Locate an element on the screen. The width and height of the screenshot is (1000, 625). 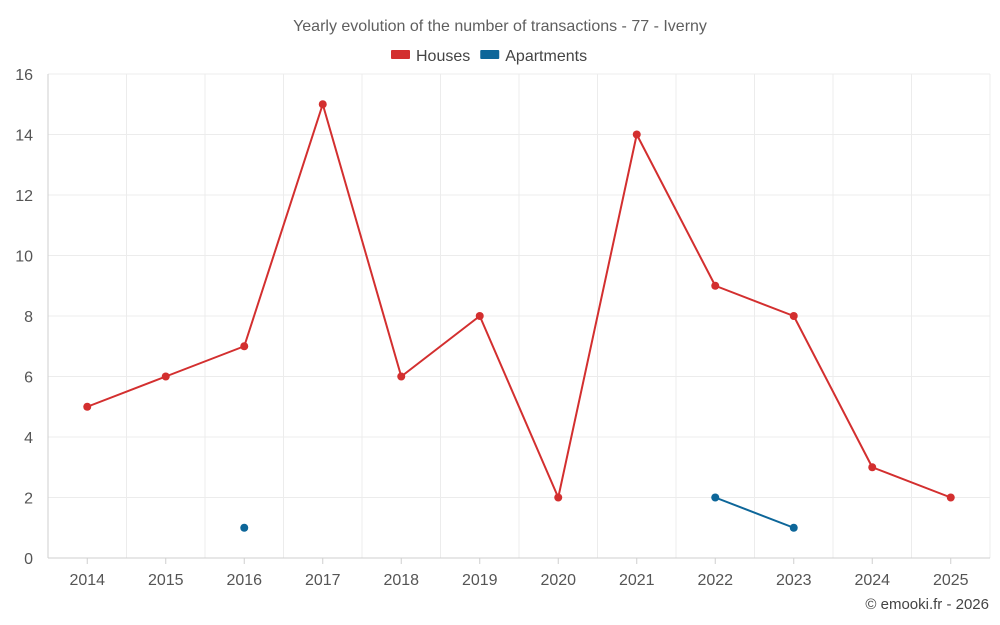
legend-swatch-houses is located at coordinates (400, 54).